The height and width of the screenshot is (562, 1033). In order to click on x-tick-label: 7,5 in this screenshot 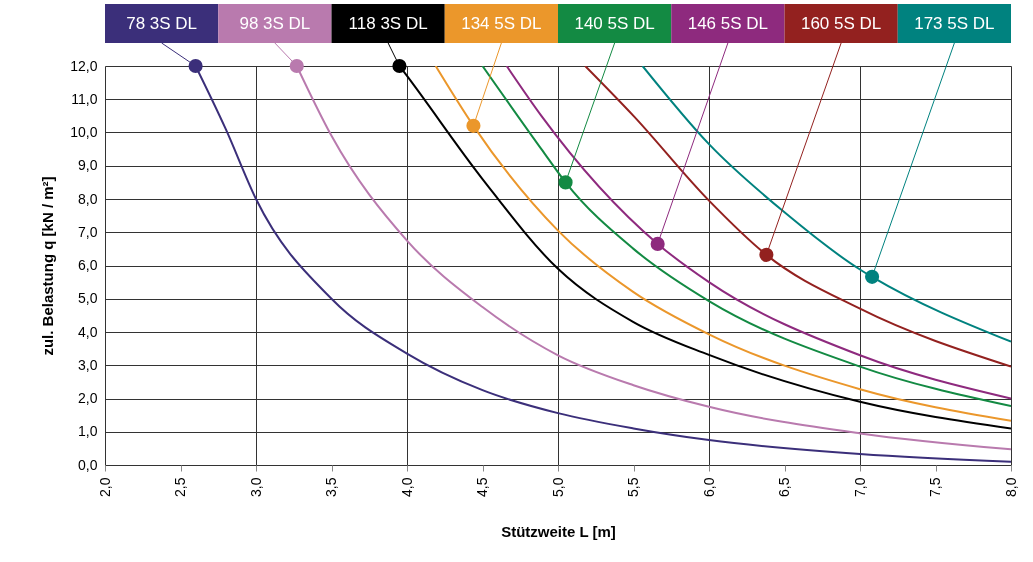, I will do `click(935, 487)`.